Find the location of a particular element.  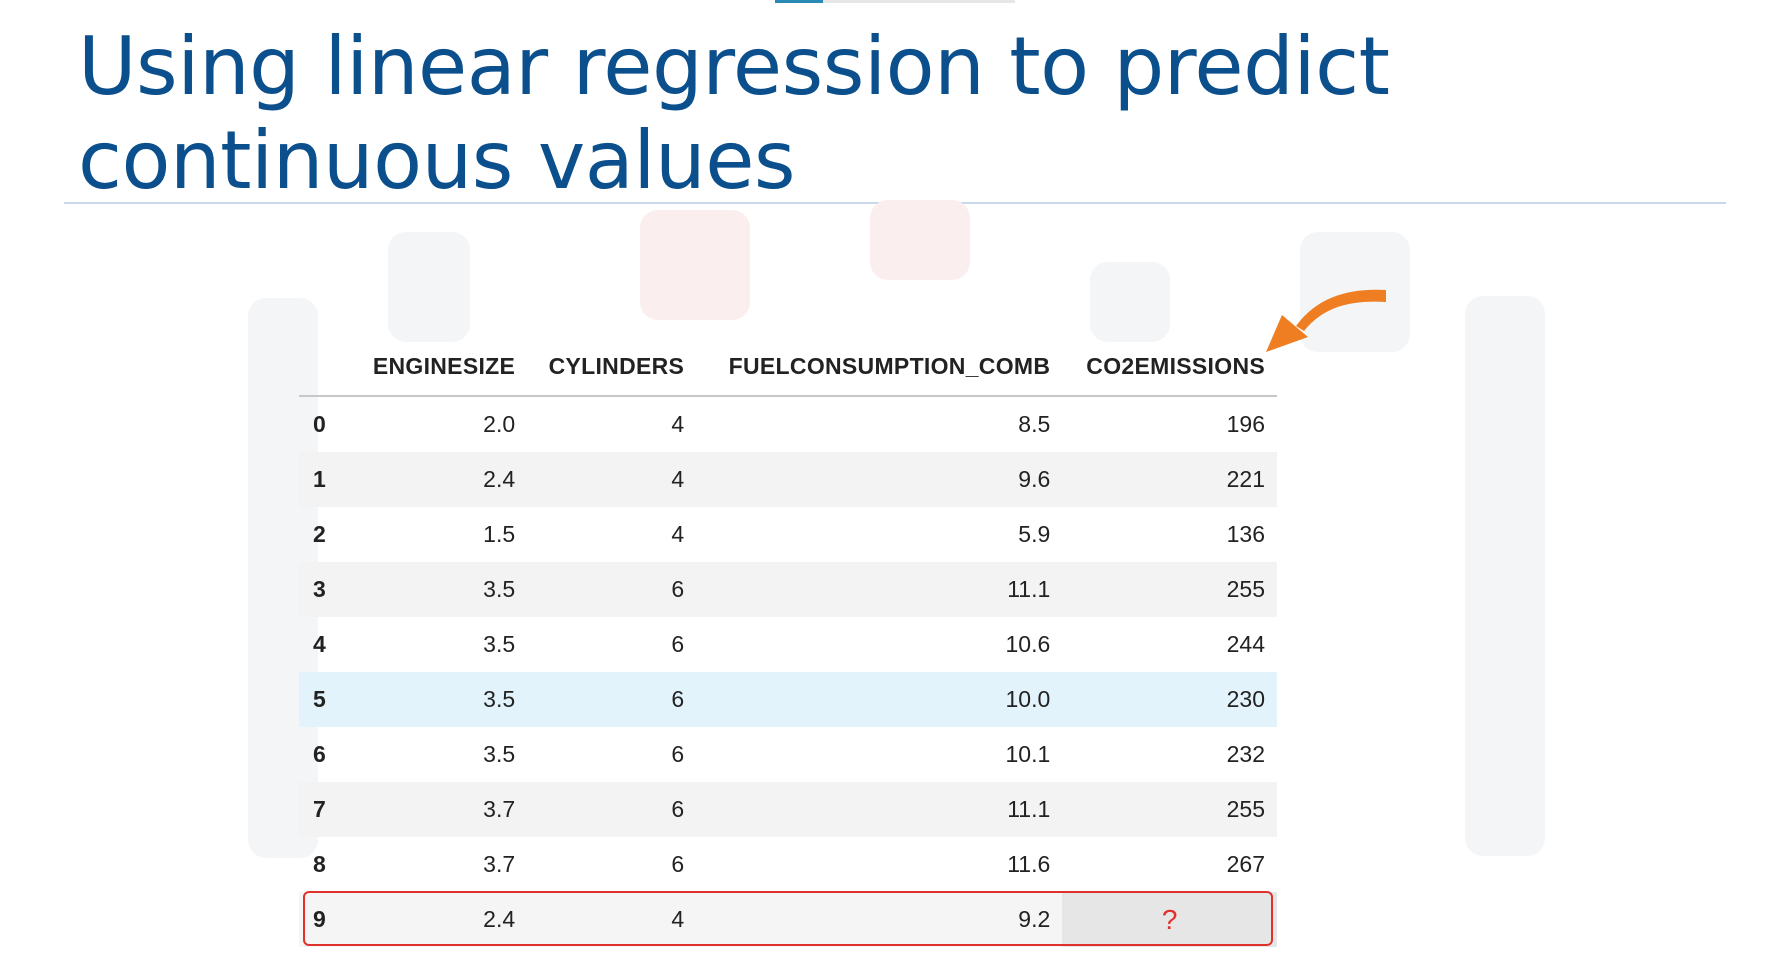

cell-fuelconsumption-comb: 10.0 is located at coordinates (879, 699).